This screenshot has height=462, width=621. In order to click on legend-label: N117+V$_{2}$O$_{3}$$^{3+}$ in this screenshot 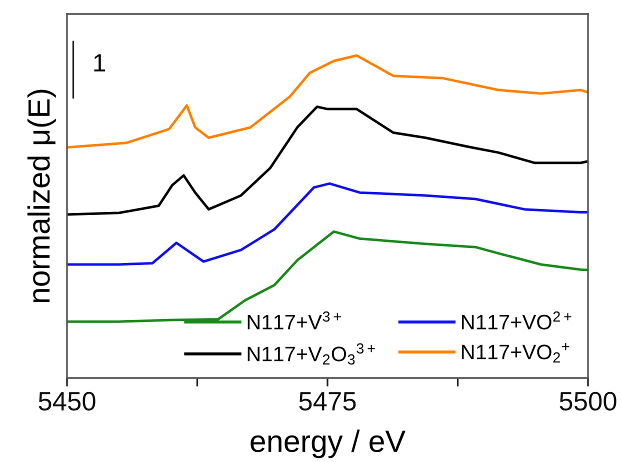, I will do `click(311, 354)`.